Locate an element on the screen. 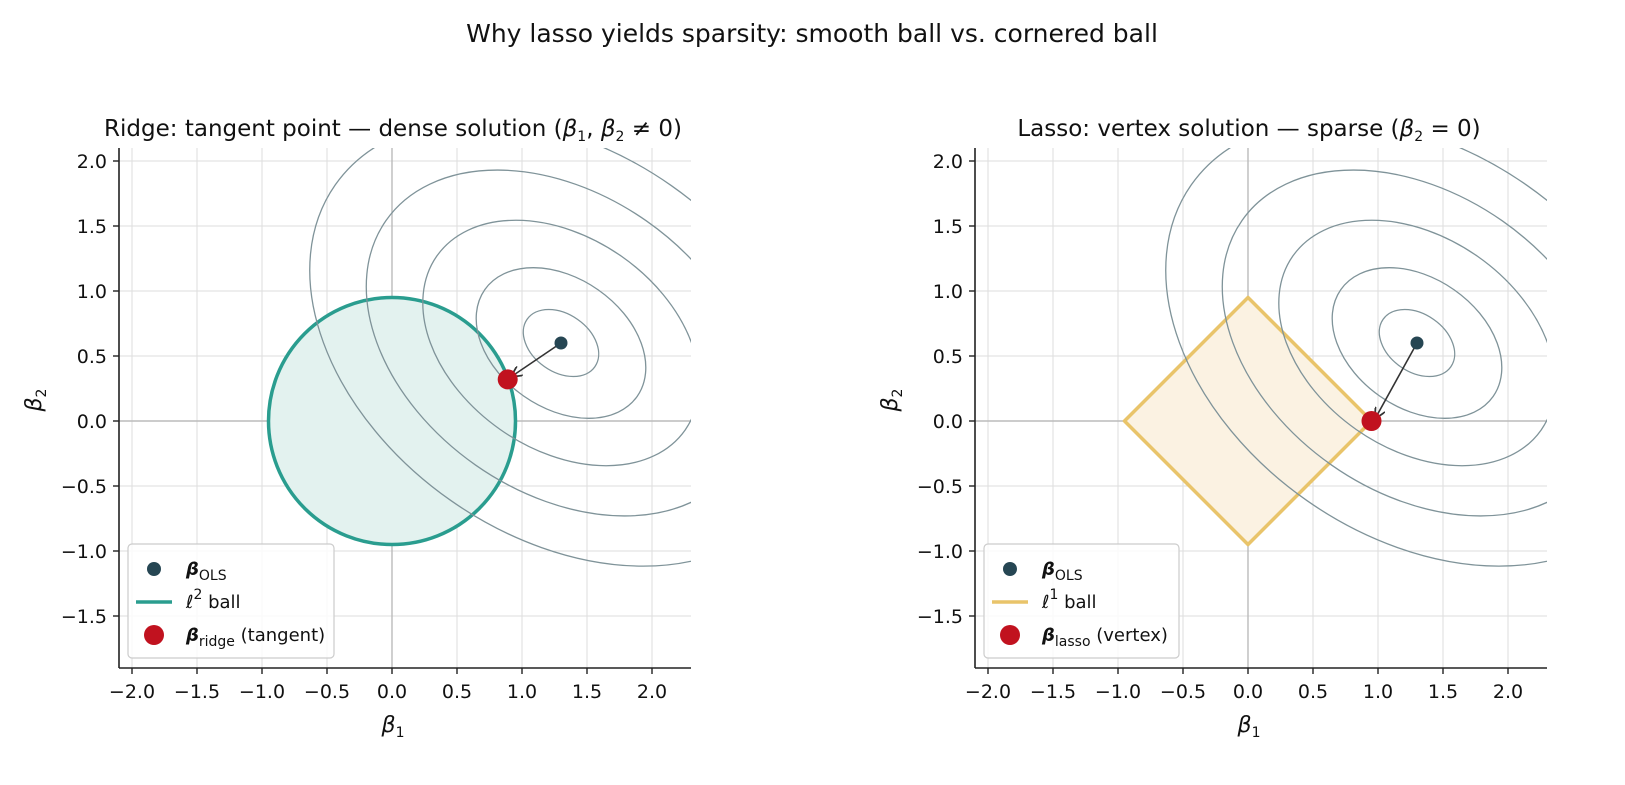 The width and height of the screenshot is (1625, 785). legend-label: ℓ2 ball is located at coordinates (213, 600).